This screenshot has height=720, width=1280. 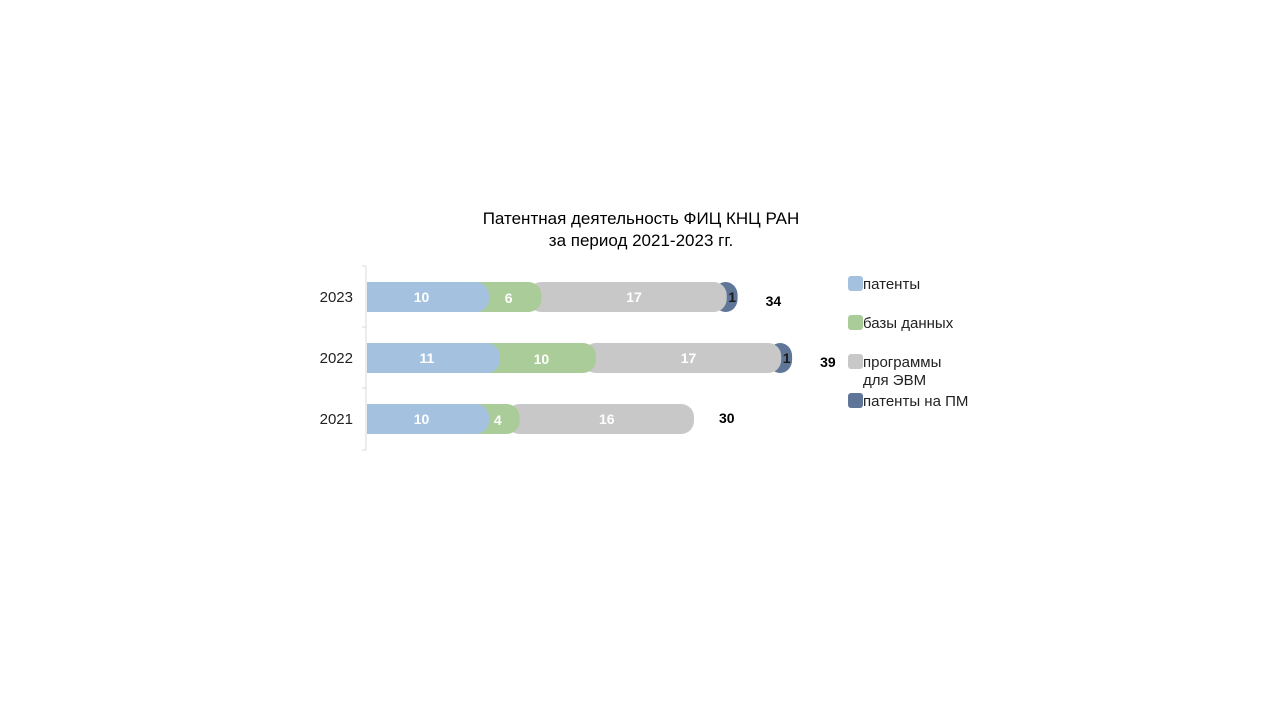 I want to click on legend-label: базы данных, so click(x=908, y=323).